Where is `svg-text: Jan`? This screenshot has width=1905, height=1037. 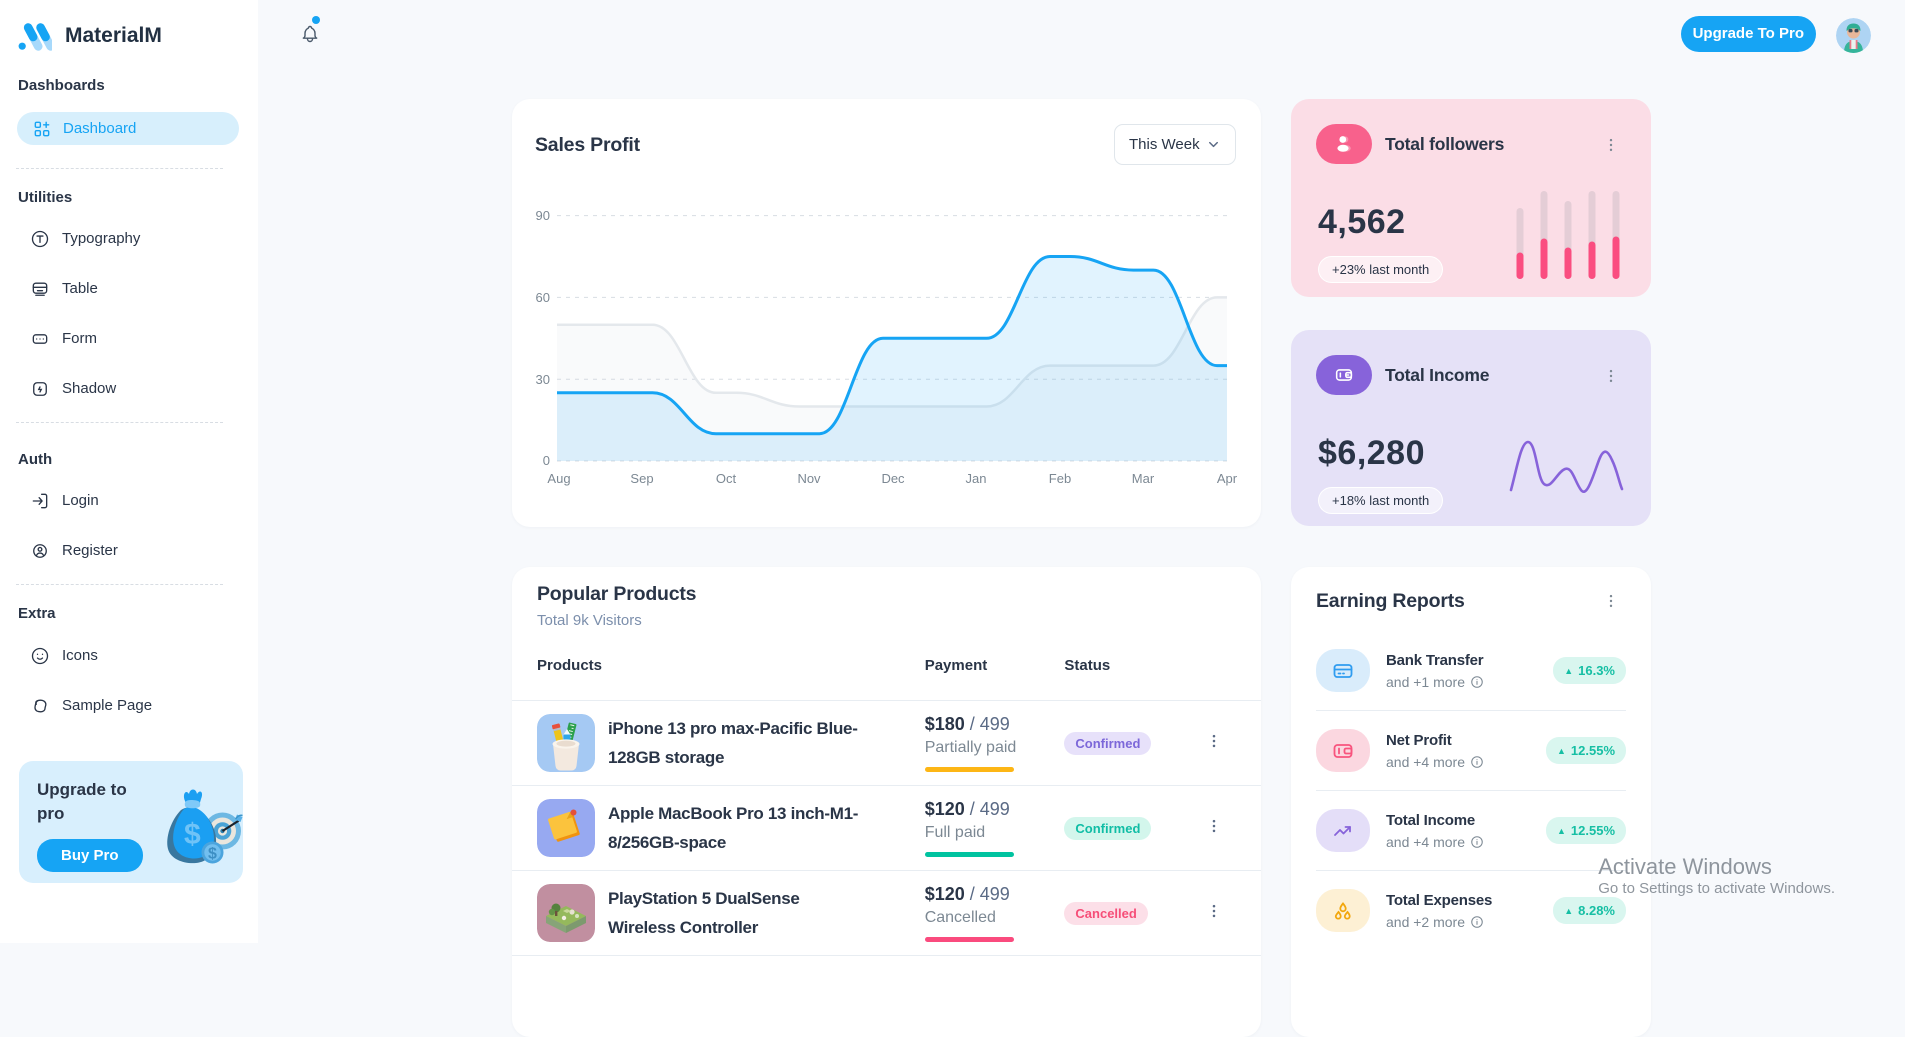 svg-text: Jan is located at coordinates (976, 478).